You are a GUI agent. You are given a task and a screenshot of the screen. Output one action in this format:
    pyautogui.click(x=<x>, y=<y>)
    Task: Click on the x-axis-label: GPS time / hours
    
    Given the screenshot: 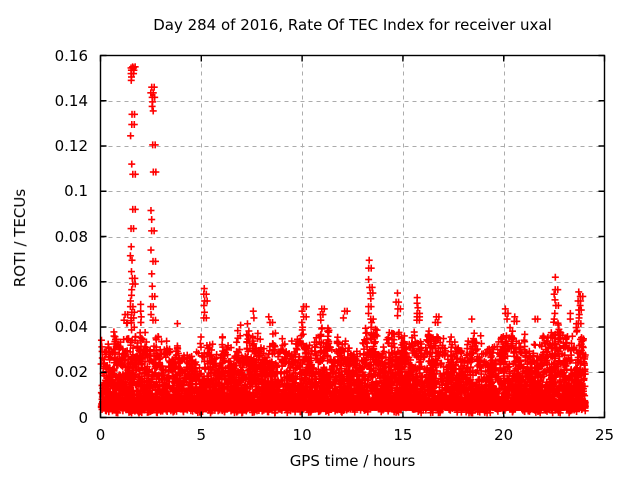 What is the action you would take?
    pyautogui.click(x=352, y=461)
    